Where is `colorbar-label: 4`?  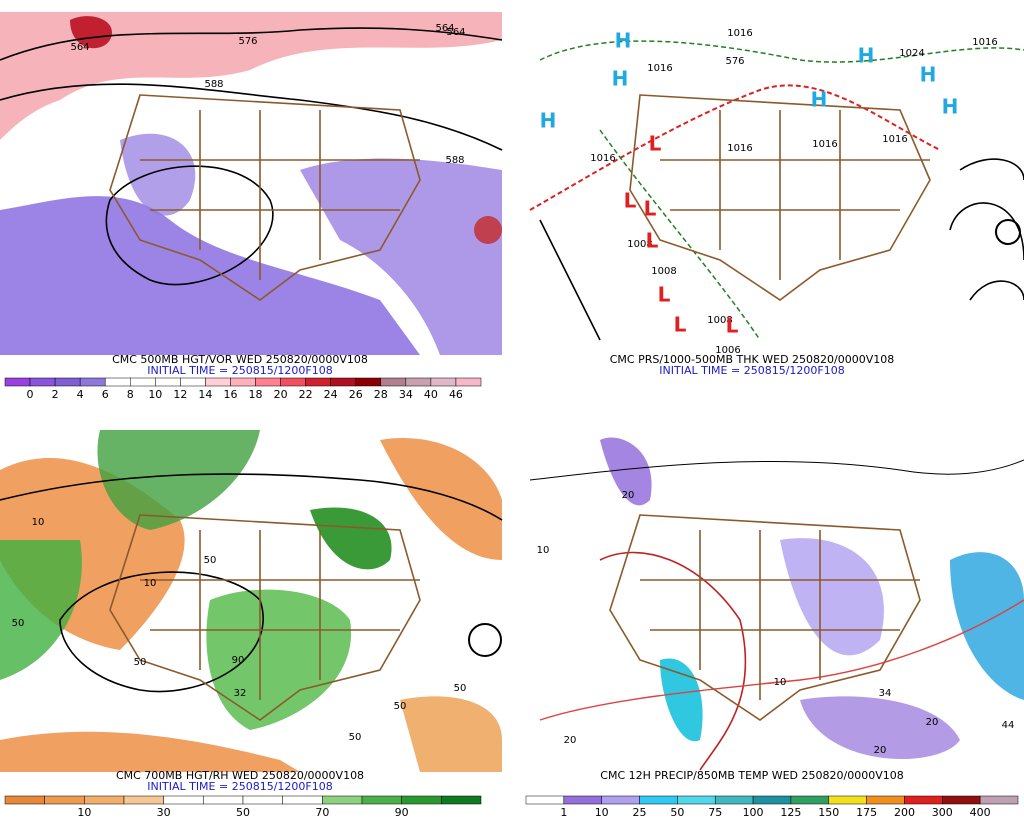 colorbar-label: 4 is located at coordinates (80, 394).